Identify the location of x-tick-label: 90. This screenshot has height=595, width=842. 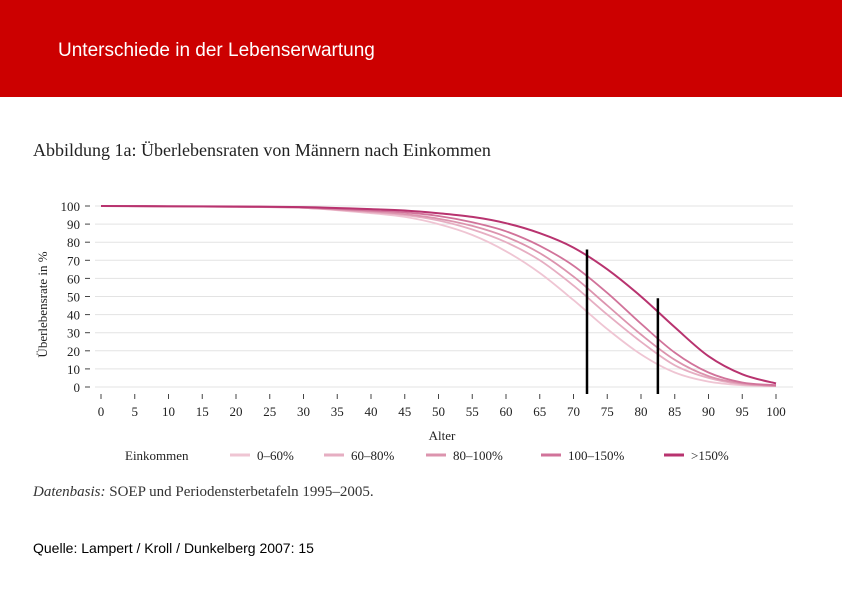
(708, 411).